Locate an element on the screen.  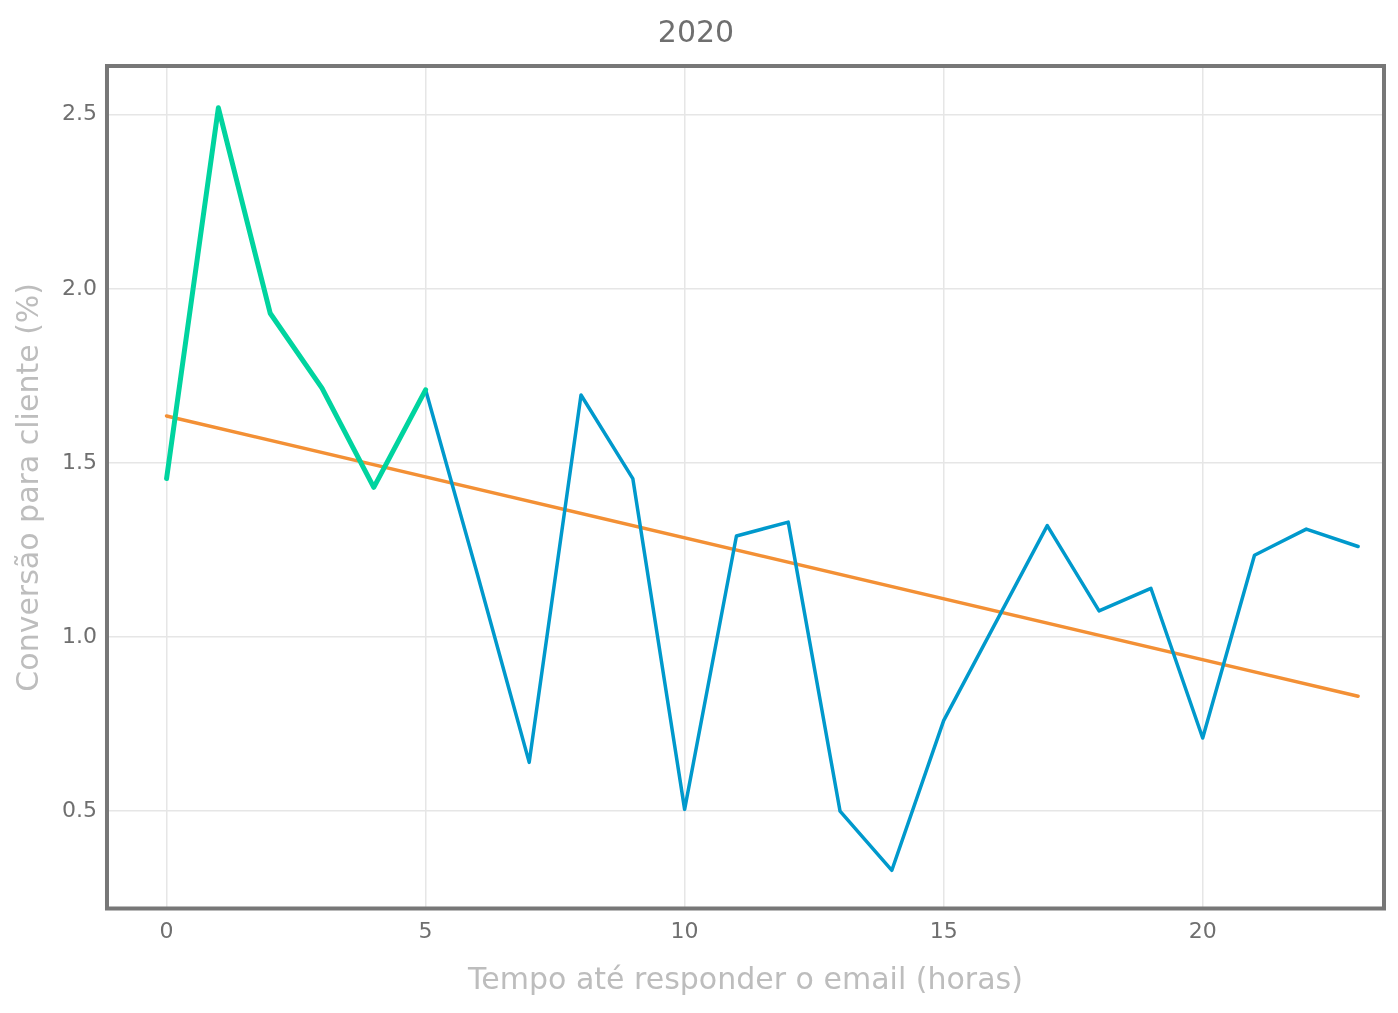
x-tick-label: 20 is located at coordinates (1202, 930).